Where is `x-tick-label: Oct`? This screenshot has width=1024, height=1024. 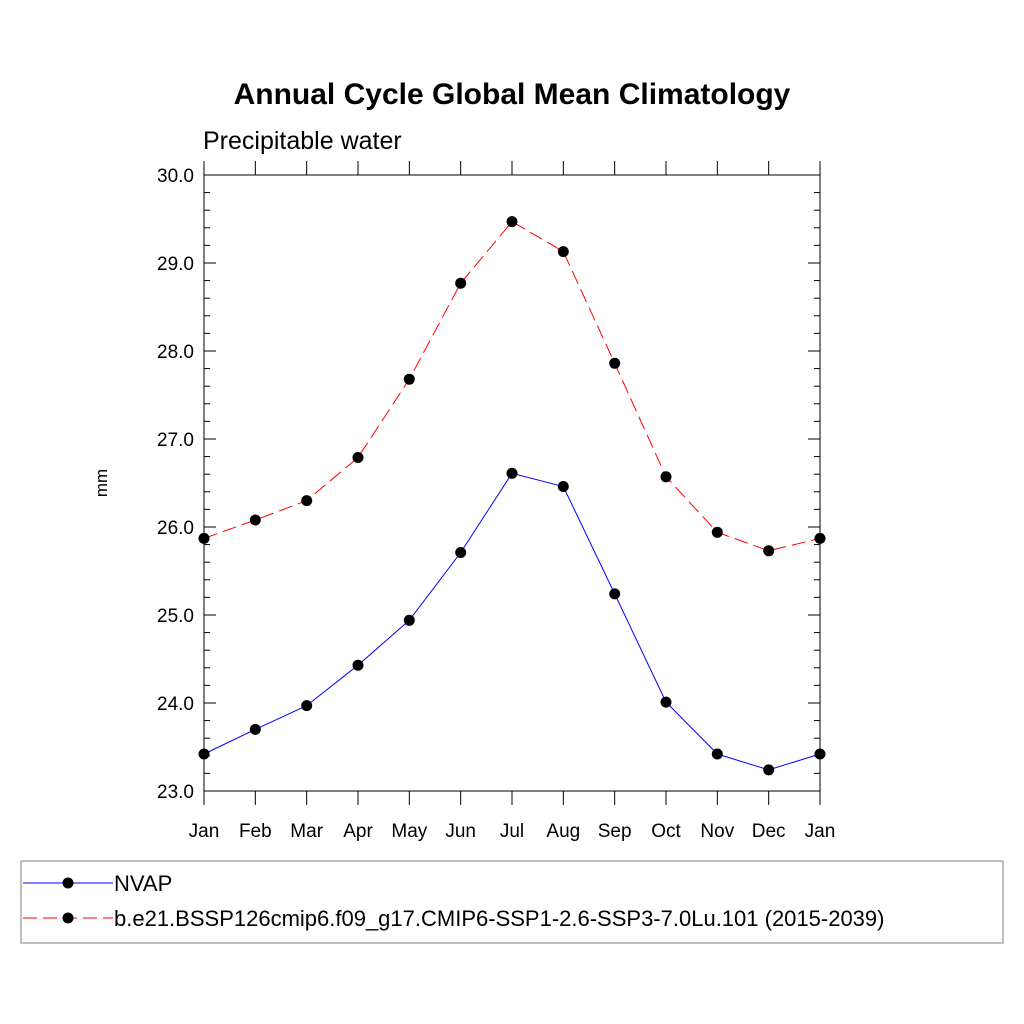
x-tick-label: Oct is located at coordinates (666, 831).